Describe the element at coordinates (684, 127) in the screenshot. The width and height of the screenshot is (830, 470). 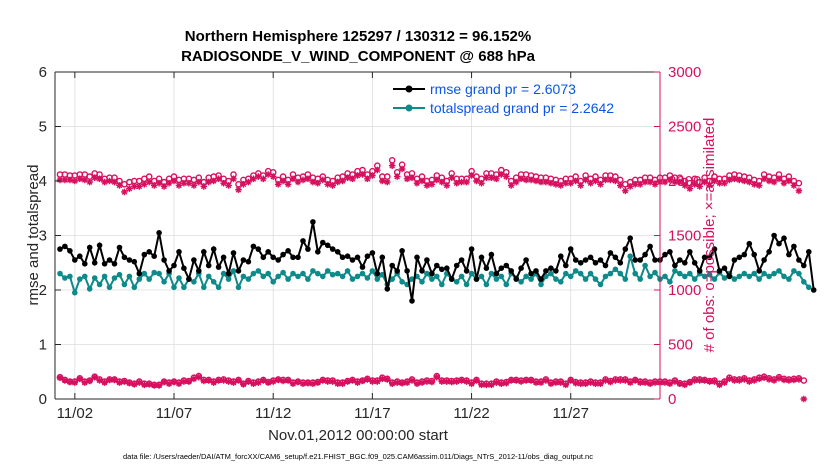
I see `y-right-tick-label: 2500` at that location.